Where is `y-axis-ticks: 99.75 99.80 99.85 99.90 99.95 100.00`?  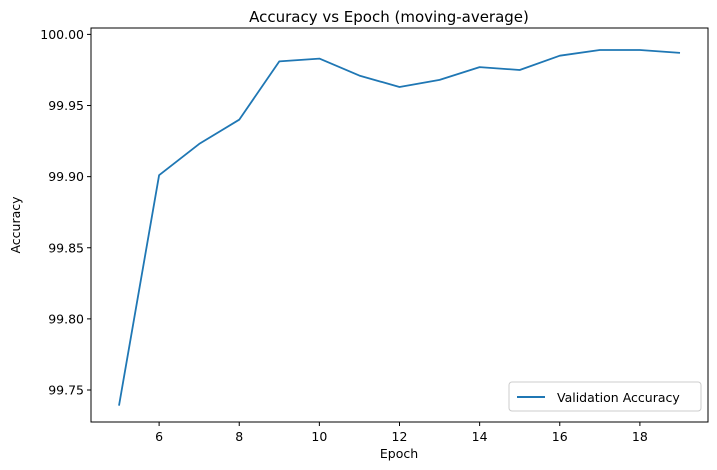
y-axis-ticks: 99.75 99.80 99.85 99.90 99.95 100.00 is located at coordinates (65, 212).